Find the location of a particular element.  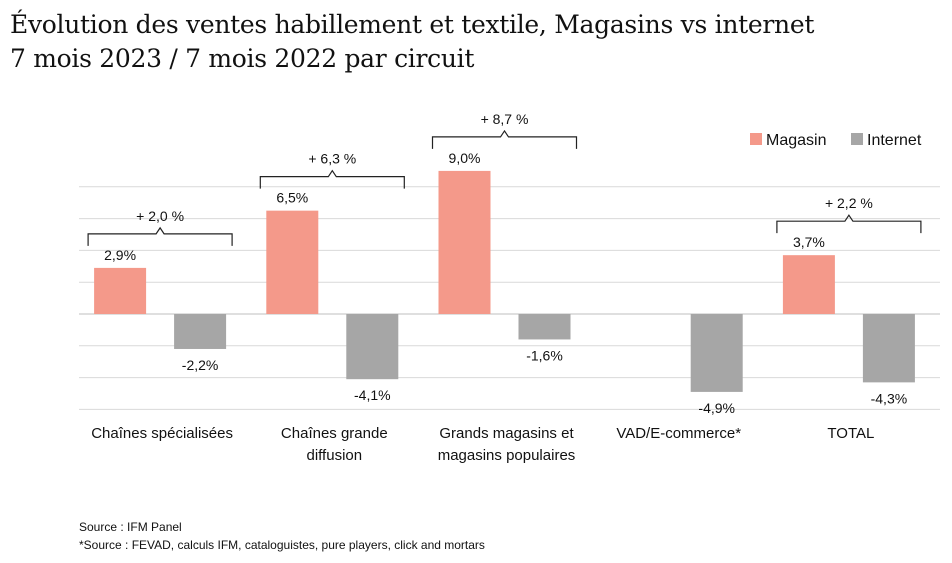

category-tick-label: Chaînes grande is located at coordinates (334, 433).